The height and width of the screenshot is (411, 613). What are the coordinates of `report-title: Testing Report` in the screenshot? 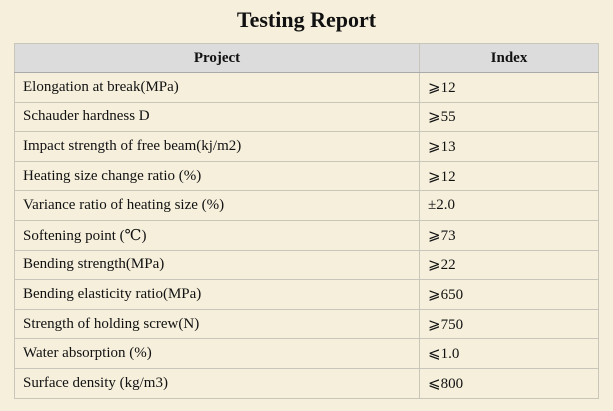 It's located at (306, 19).